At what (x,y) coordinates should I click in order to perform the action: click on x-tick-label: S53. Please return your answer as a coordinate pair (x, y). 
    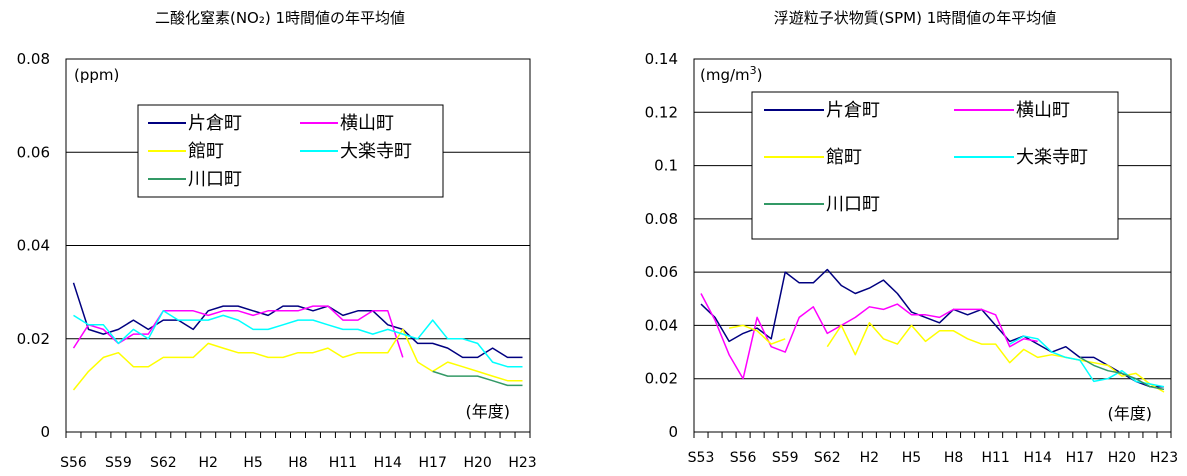
    Looking at the image, I should click on (701, 458).